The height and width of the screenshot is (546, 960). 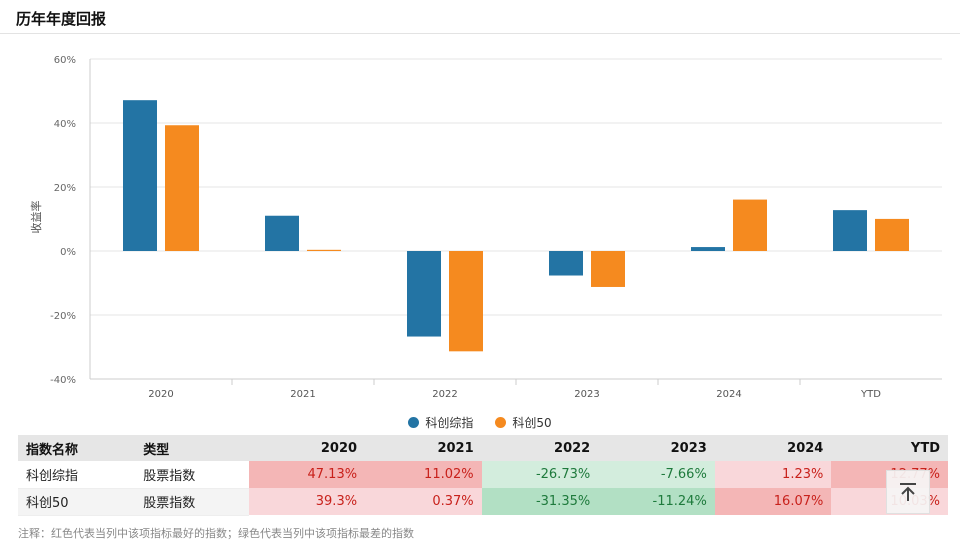 What do you see at coordinates (656, 448) in the screenshot?
I see `header-2023: 2023` at bounding box center [656, 448].